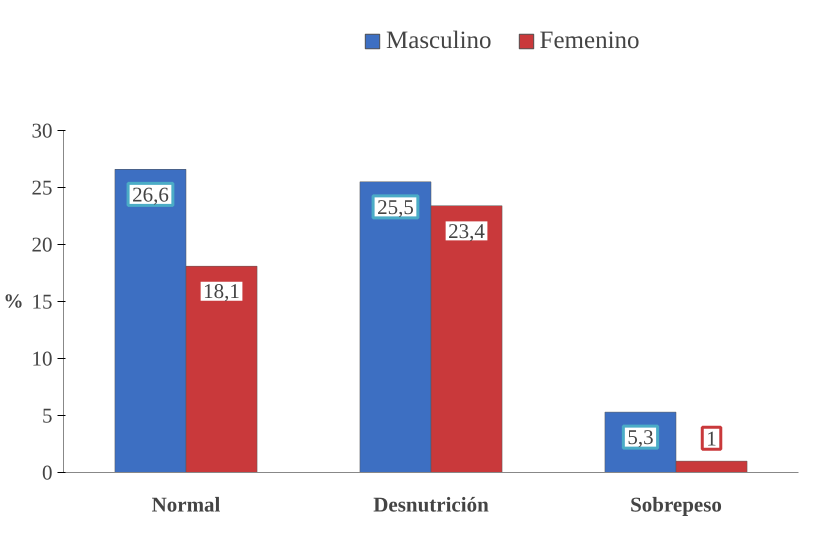 The image size is (835, 533). What do you see at coordinates (640, 437) in the screenshot?
I see `data-label: 5,3` at bounding box center [640, 437].